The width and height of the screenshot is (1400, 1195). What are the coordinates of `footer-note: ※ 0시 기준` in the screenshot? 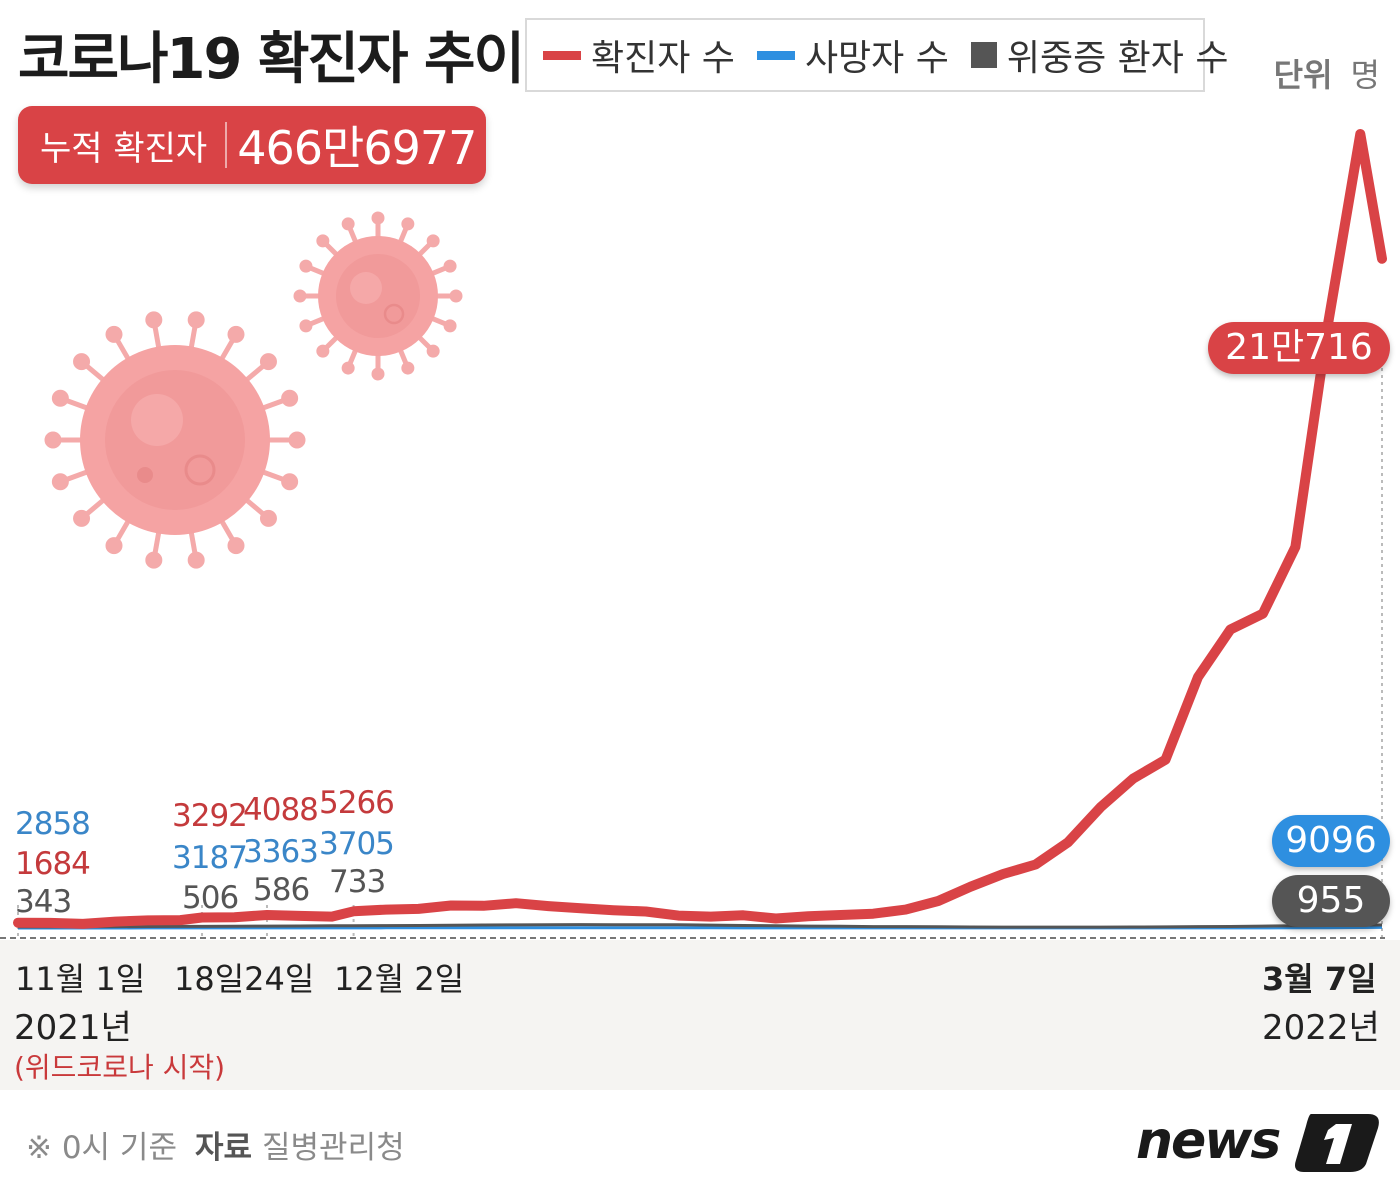 It's located at (101, 1148).